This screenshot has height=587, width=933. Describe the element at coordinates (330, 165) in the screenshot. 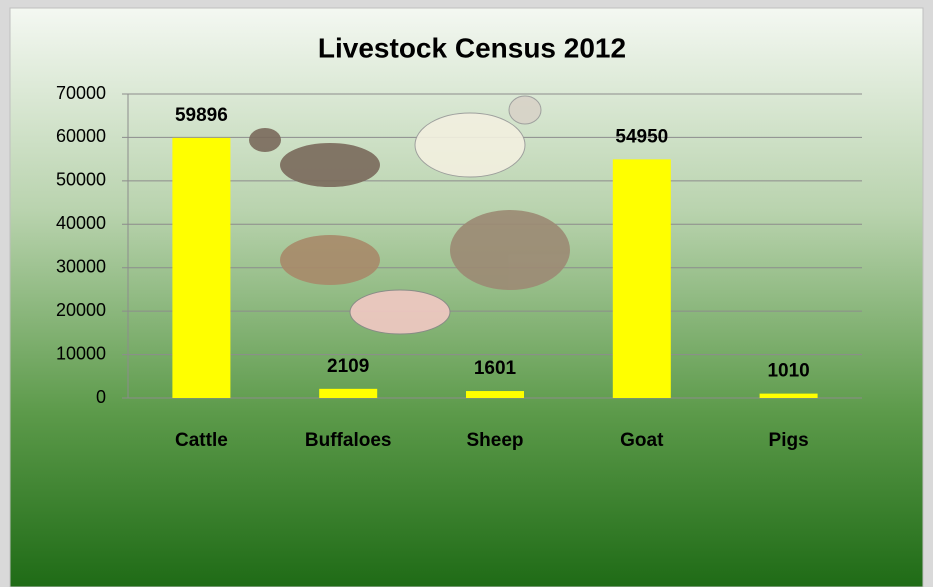

I see `donkey` at that location.